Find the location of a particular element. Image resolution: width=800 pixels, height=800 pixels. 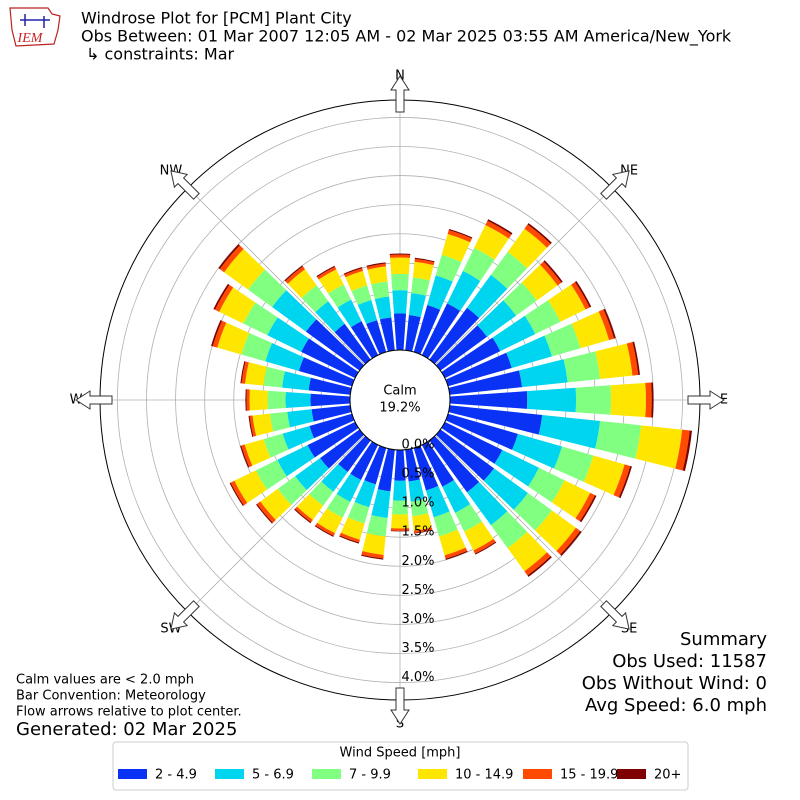

note: Bar Convention: Meteorology is located at coordinates (111, 696).